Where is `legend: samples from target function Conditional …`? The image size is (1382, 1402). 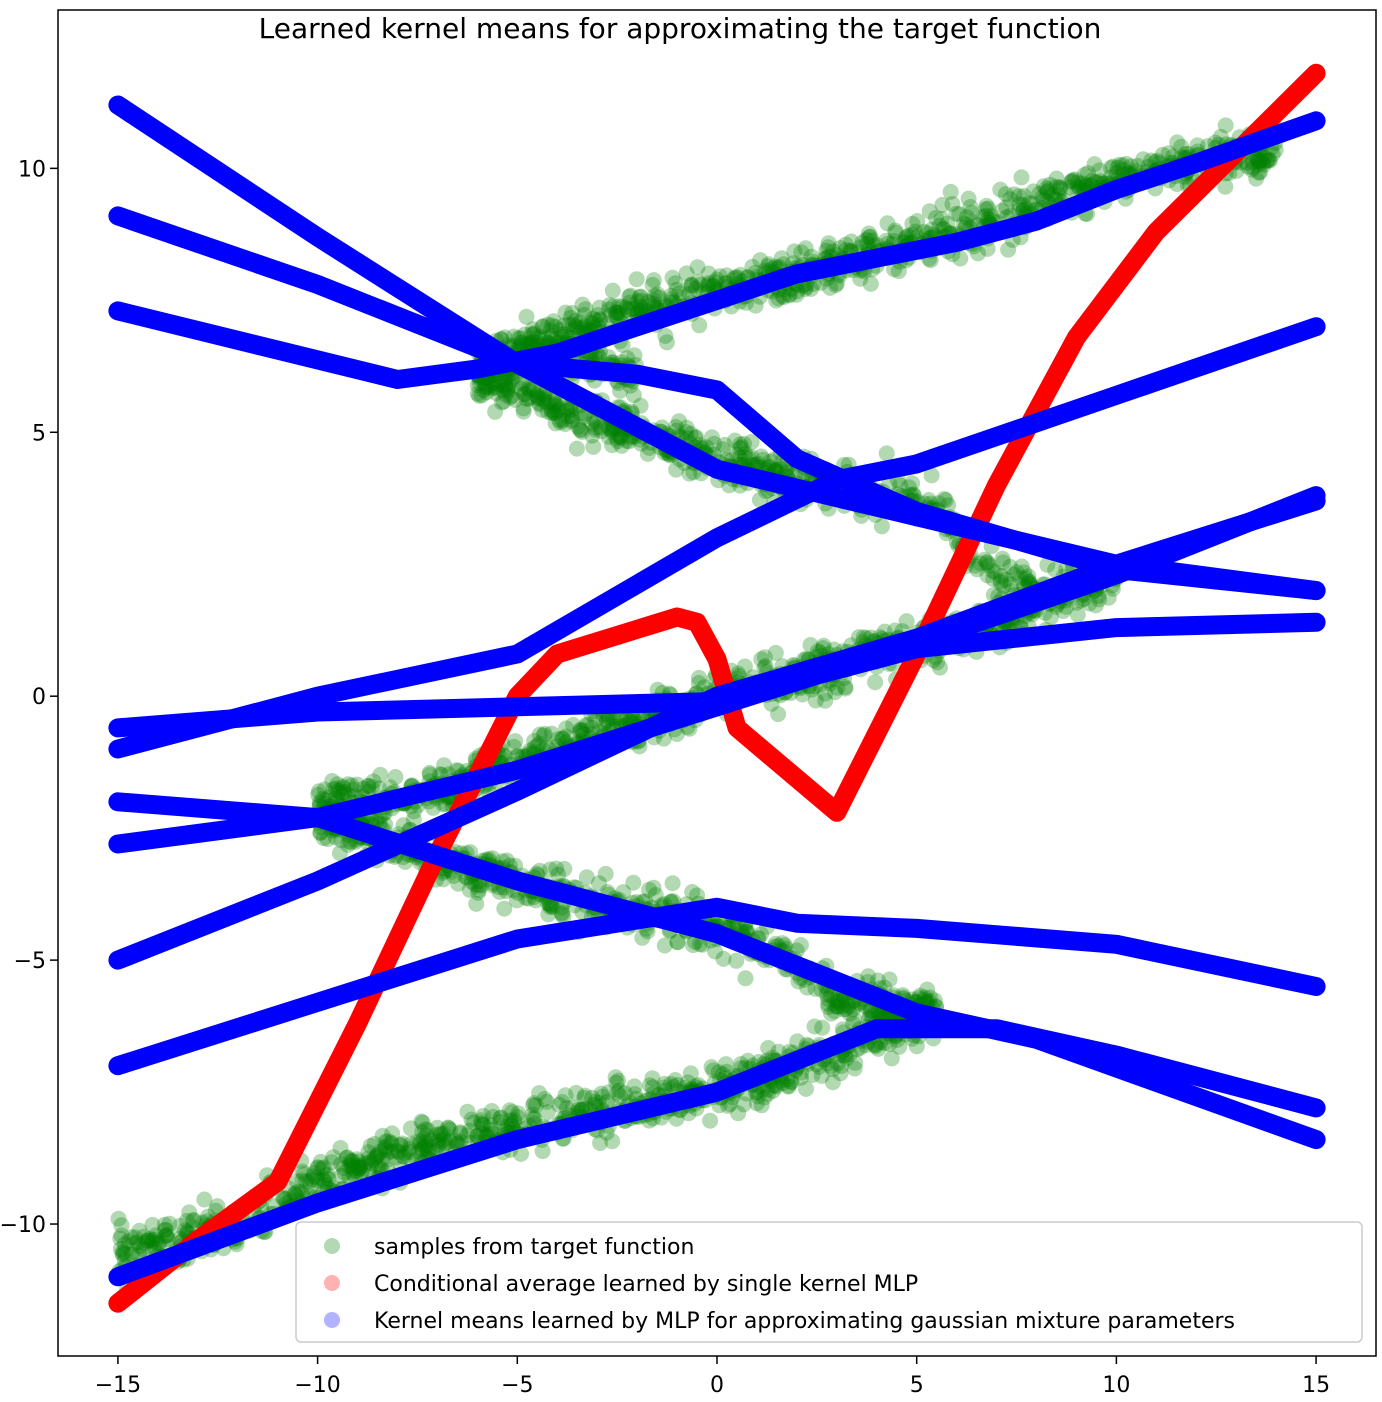 legend: samples from target function Conditional … is located at coordinates (829, 1282).